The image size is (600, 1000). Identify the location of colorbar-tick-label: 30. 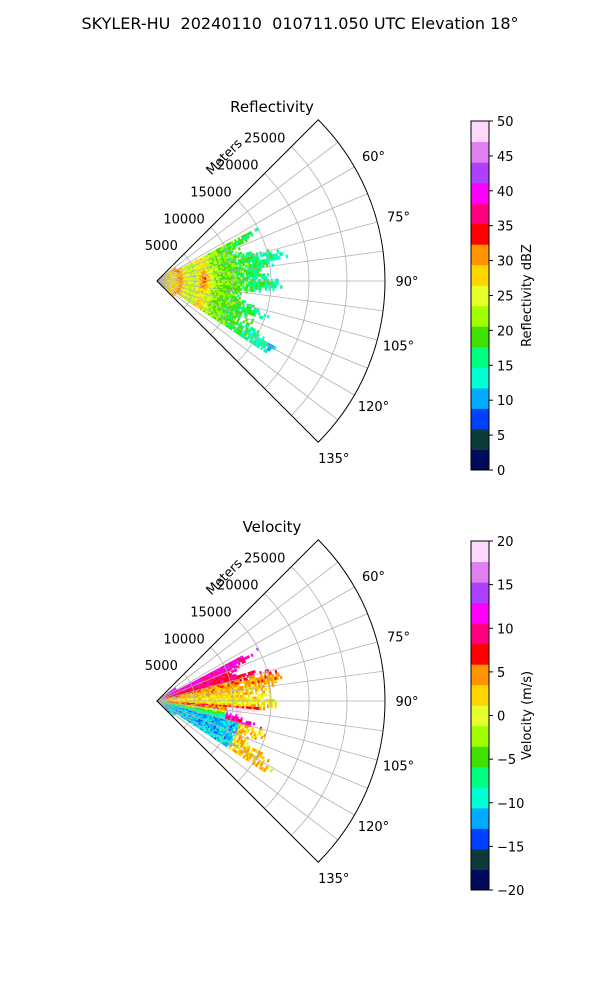
(505, 262).